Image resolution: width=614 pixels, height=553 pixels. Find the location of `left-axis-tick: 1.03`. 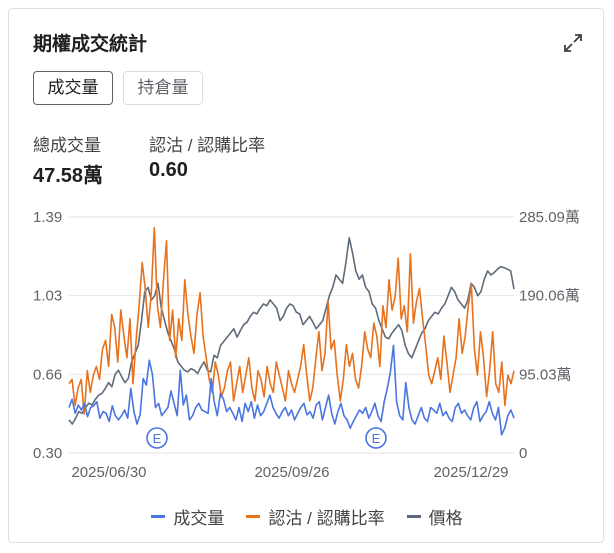

left-axis-tick: 1.03 is located at coordinates (47, 296).